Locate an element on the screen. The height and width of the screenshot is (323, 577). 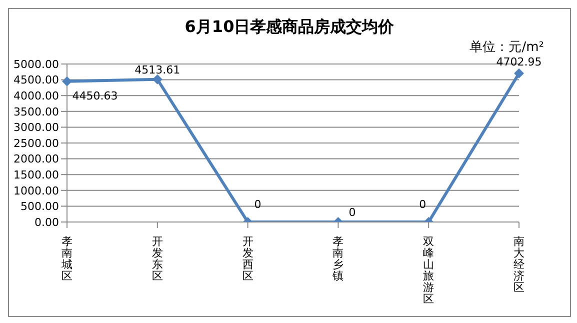
y-tick-label: 3000.00 is located at coordinates (36, 127).